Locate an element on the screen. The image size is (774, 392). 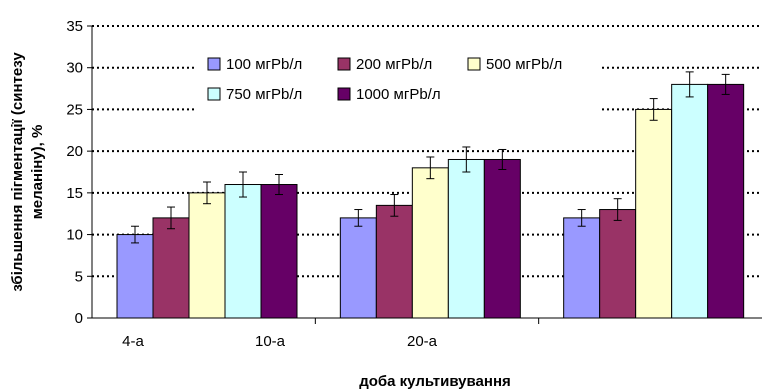
y-tick-label-10: 10 is located at coordinates (74, 235).